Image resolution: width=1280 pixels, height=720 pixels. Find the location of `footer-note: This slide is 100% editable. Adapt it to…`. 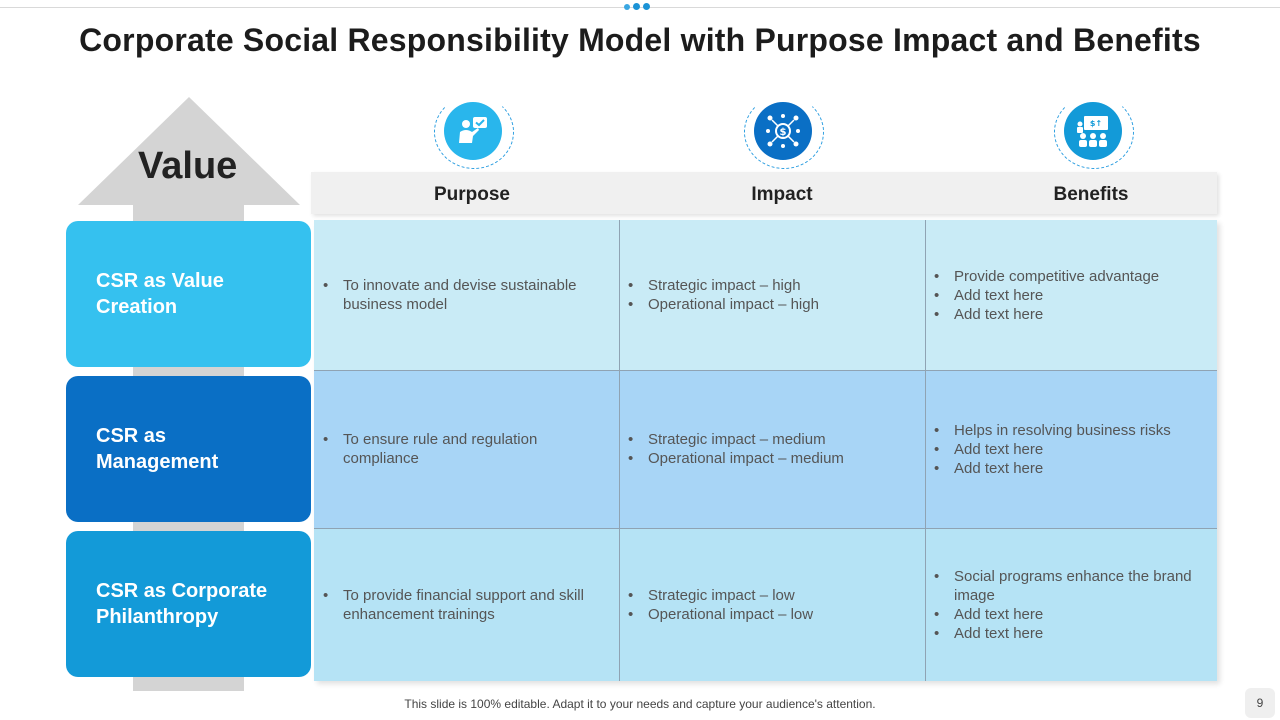

footer-note: This slide is 100% editable. Adapt it to… is located at coordinates (640, 704).